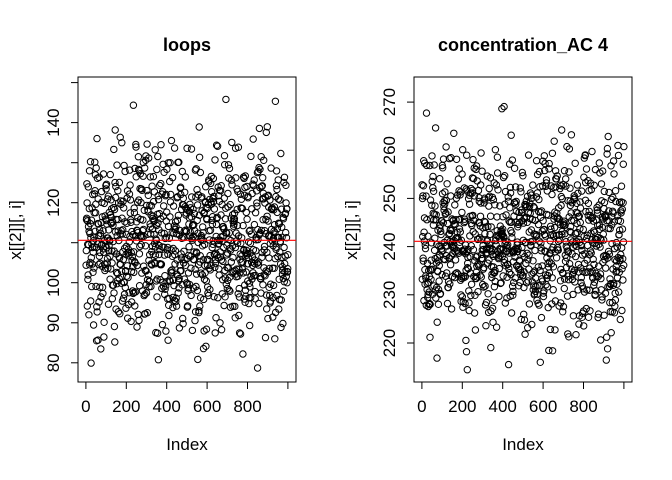 The image size is (672, 480). I want to click on y-tick-label: 270, so click(389, 102).